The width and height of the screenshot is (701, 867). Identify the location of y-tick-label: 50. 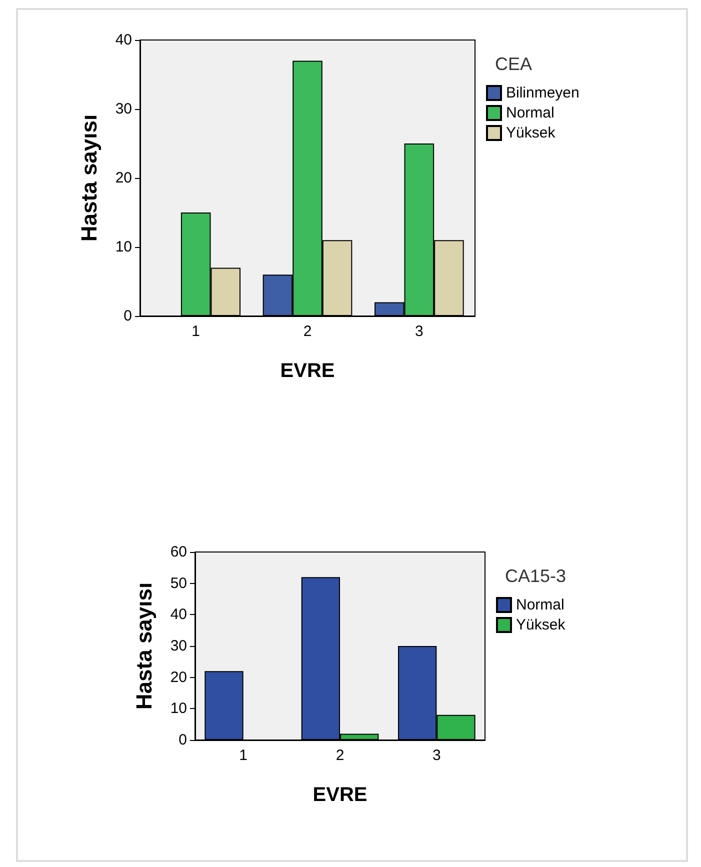
(178, 583).